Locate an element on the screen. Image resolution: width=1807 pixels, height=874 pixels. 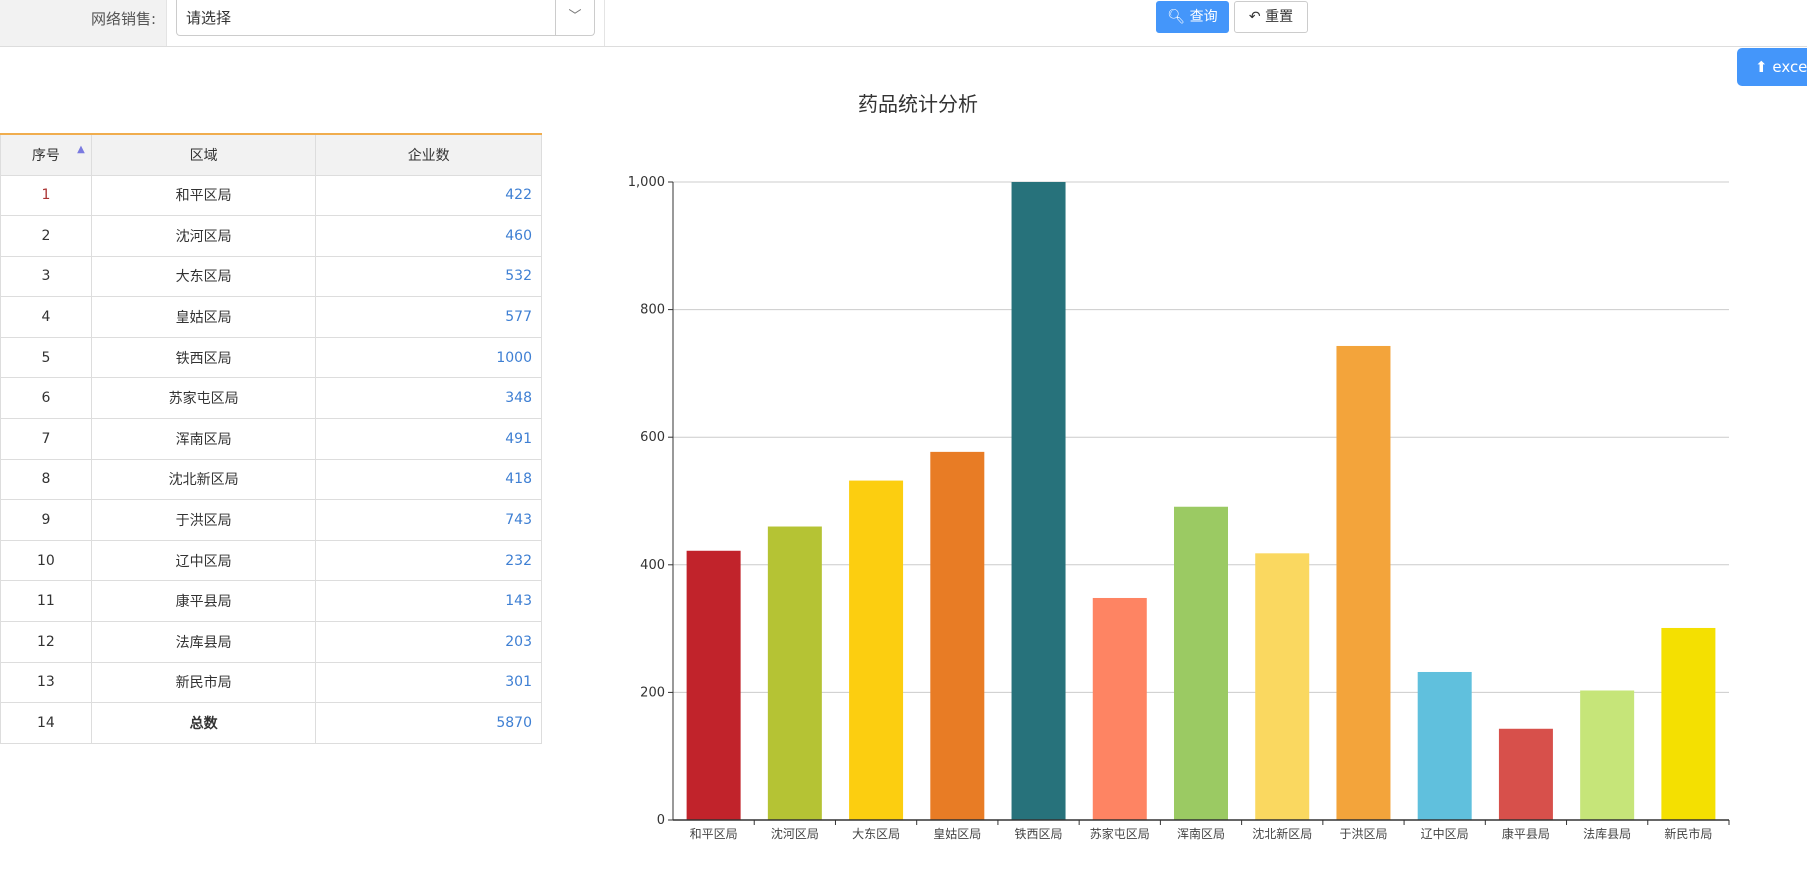
reset-button: ↶ 重置 is located at coordinates (1271, 17).